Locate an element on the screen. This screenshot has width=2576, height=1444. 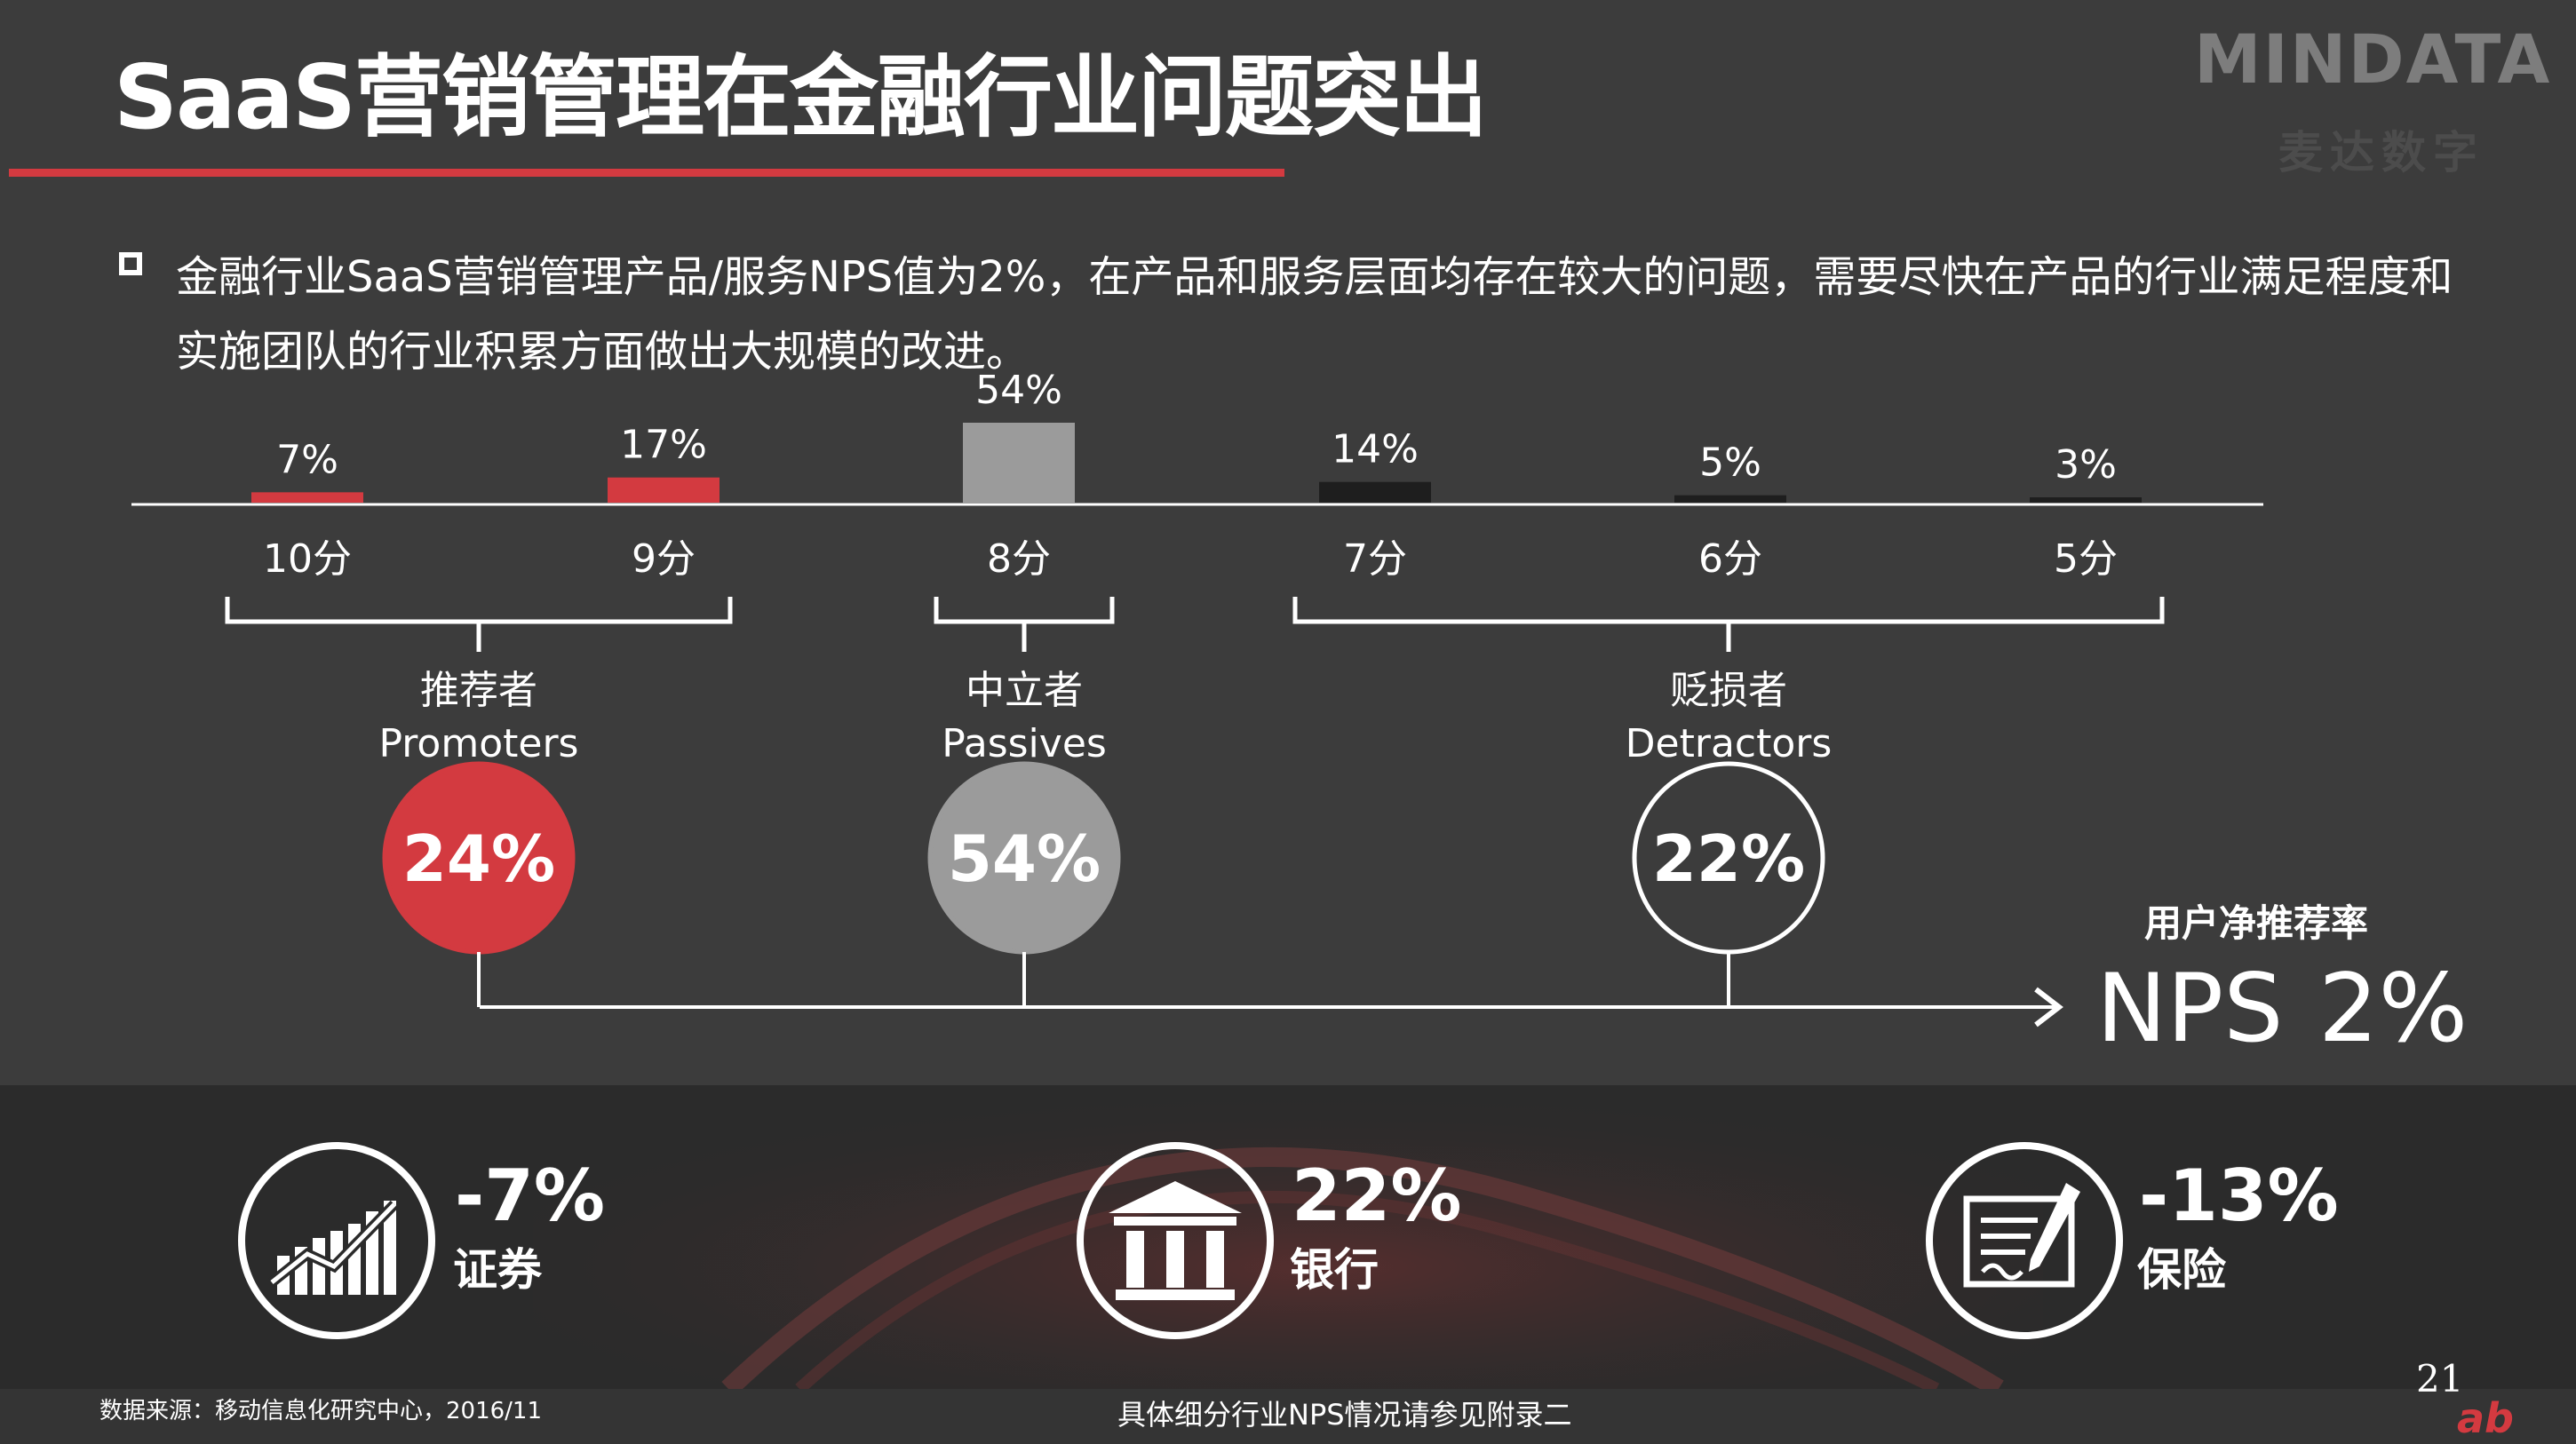
bullet-square-icon is located at coordinates (130, 263).